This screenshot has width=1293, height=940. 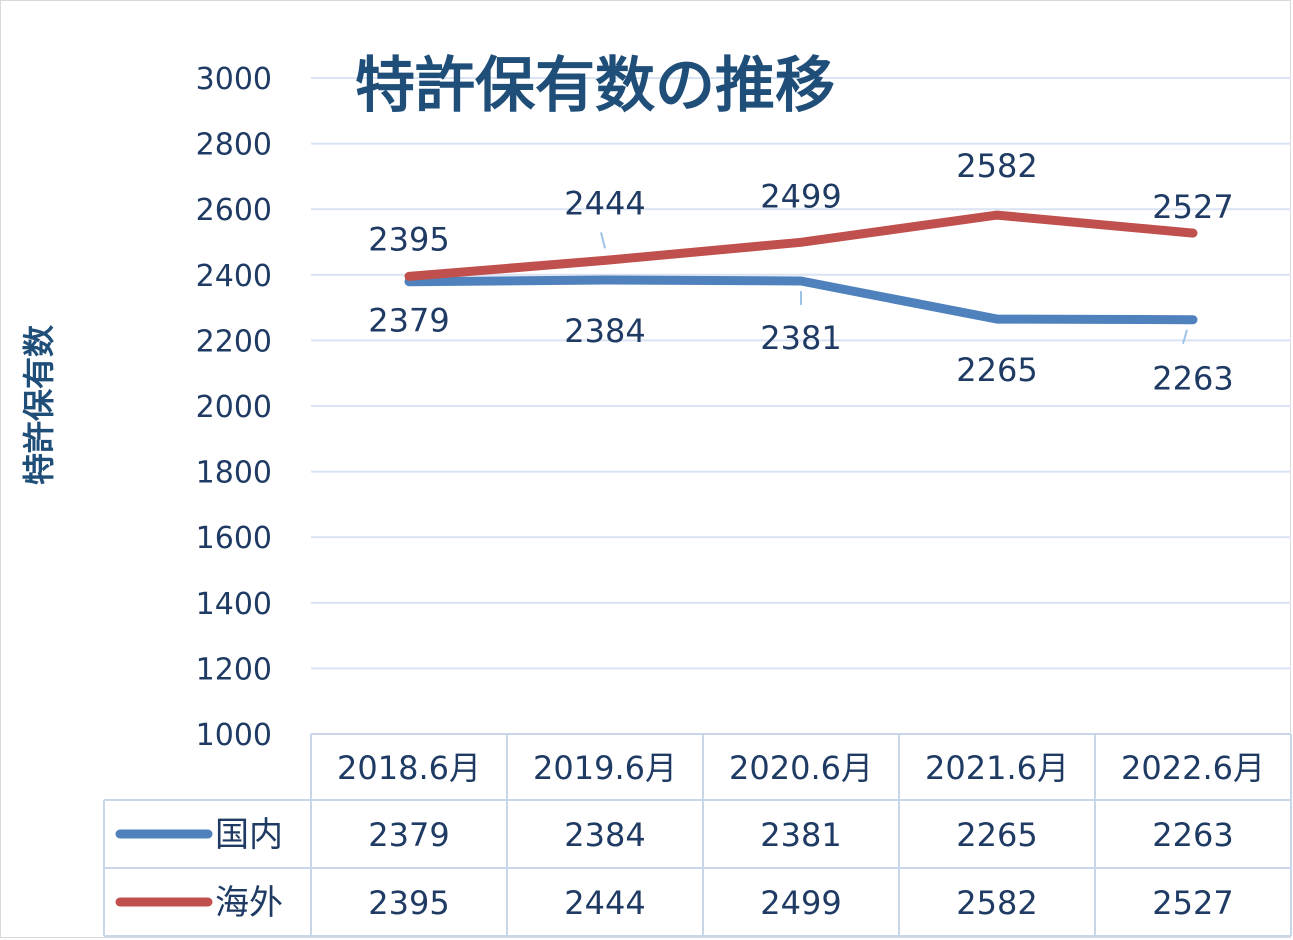 I want to click on chart-title: 特許保有数の推移, so click(x=595, y=86).